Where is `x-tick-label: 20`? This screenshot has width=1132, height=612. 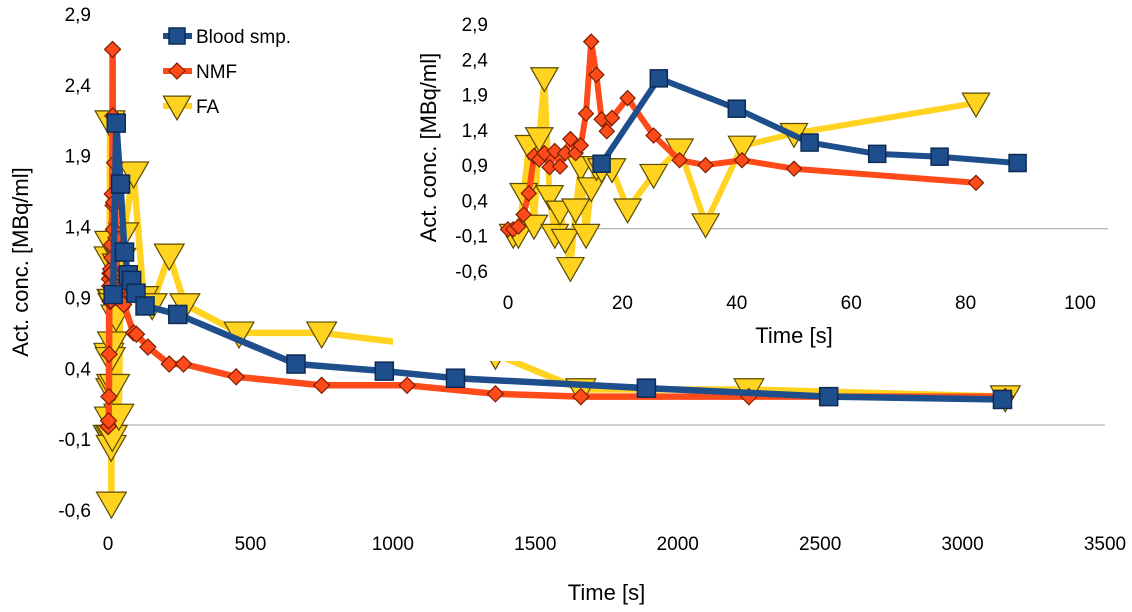 x-tick-label: 20 is located at coordinates (622, 303).